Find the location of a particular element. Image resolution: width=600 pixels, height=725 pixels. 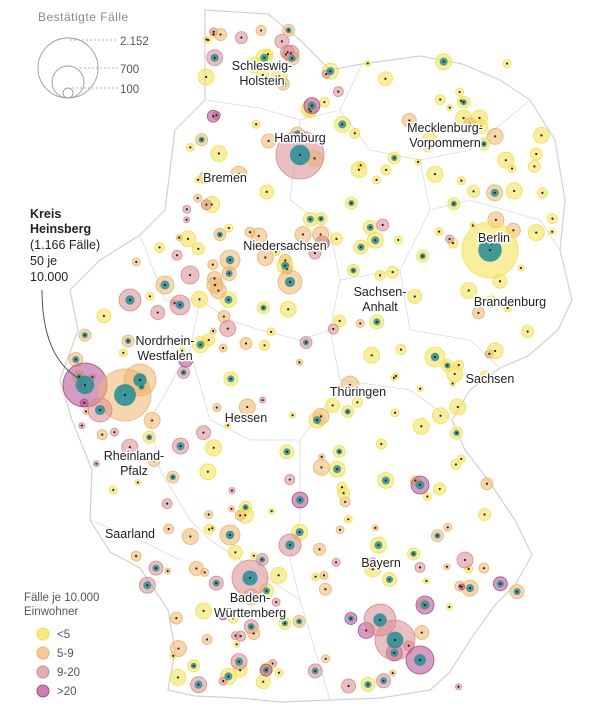

state-label-schleswig-holstein-line-1: Schleswig- is located at coordinates (262, 66).